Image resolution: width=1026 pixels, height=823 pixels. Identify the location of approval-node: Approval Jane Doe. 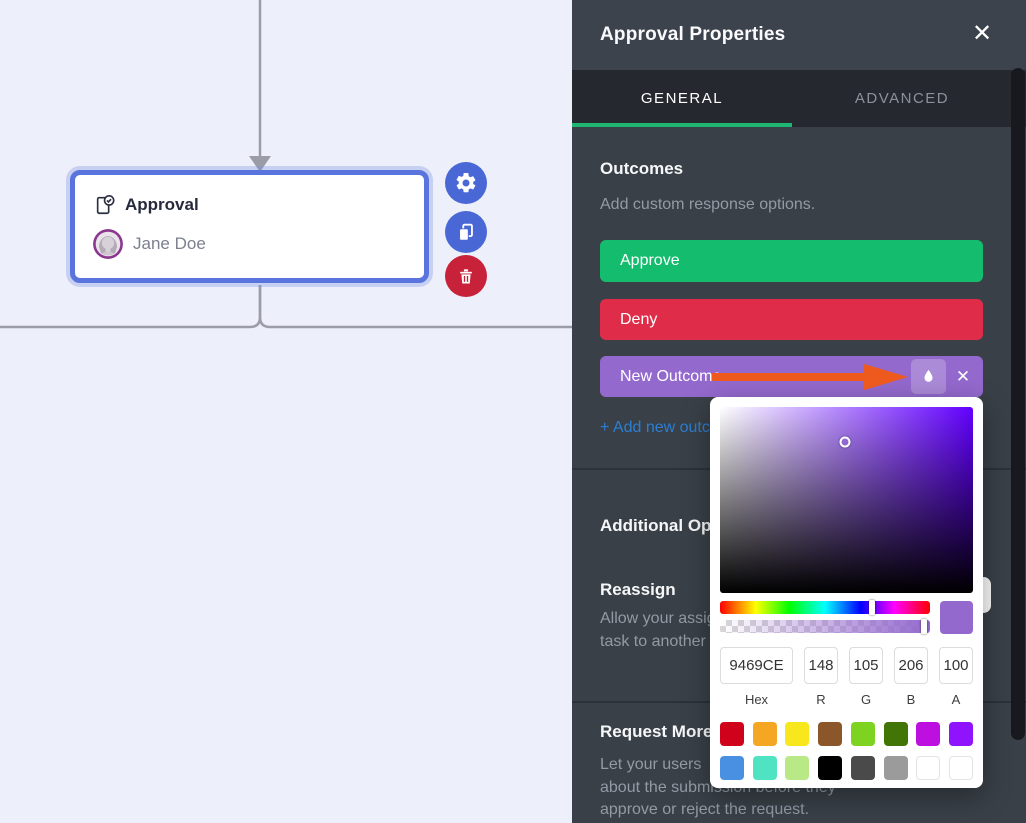
(249, 226).